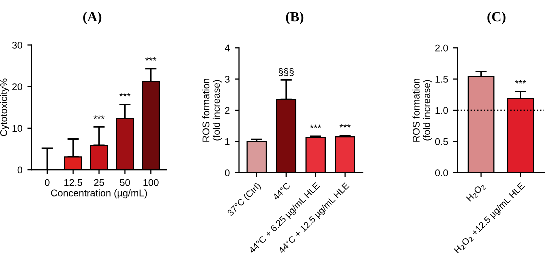  Describe the element at coordinates (99, 182) in the screenshot. I see `x-tick-label: 25` at that location.